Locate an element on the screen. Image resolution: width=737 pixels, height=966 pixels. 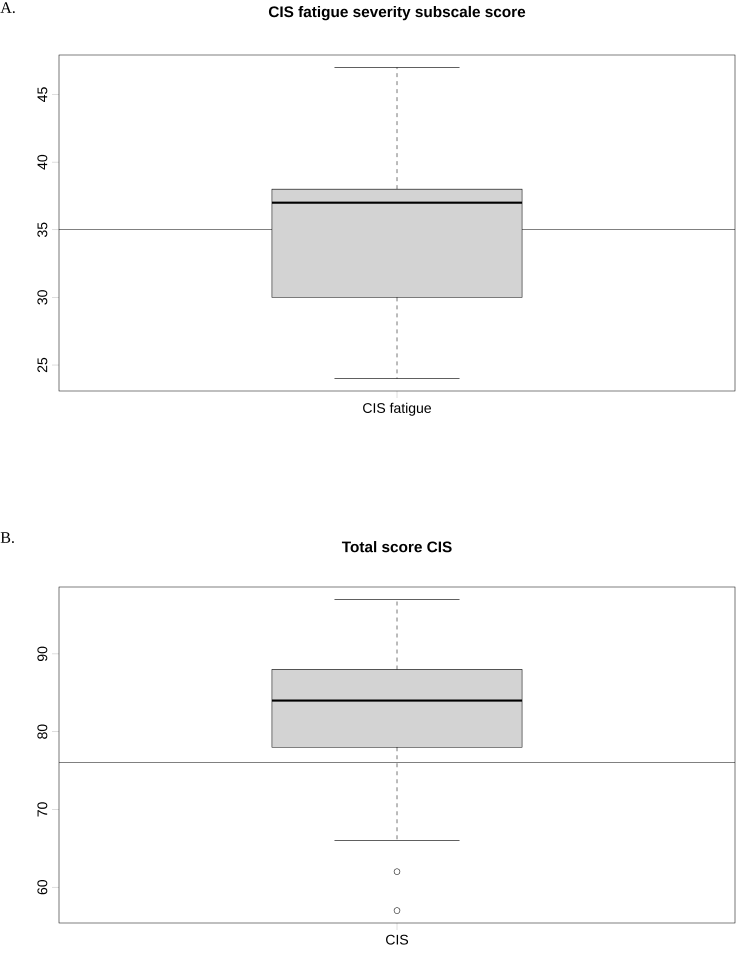
y-tick-label: 90 is located at coordinates (42, 654).